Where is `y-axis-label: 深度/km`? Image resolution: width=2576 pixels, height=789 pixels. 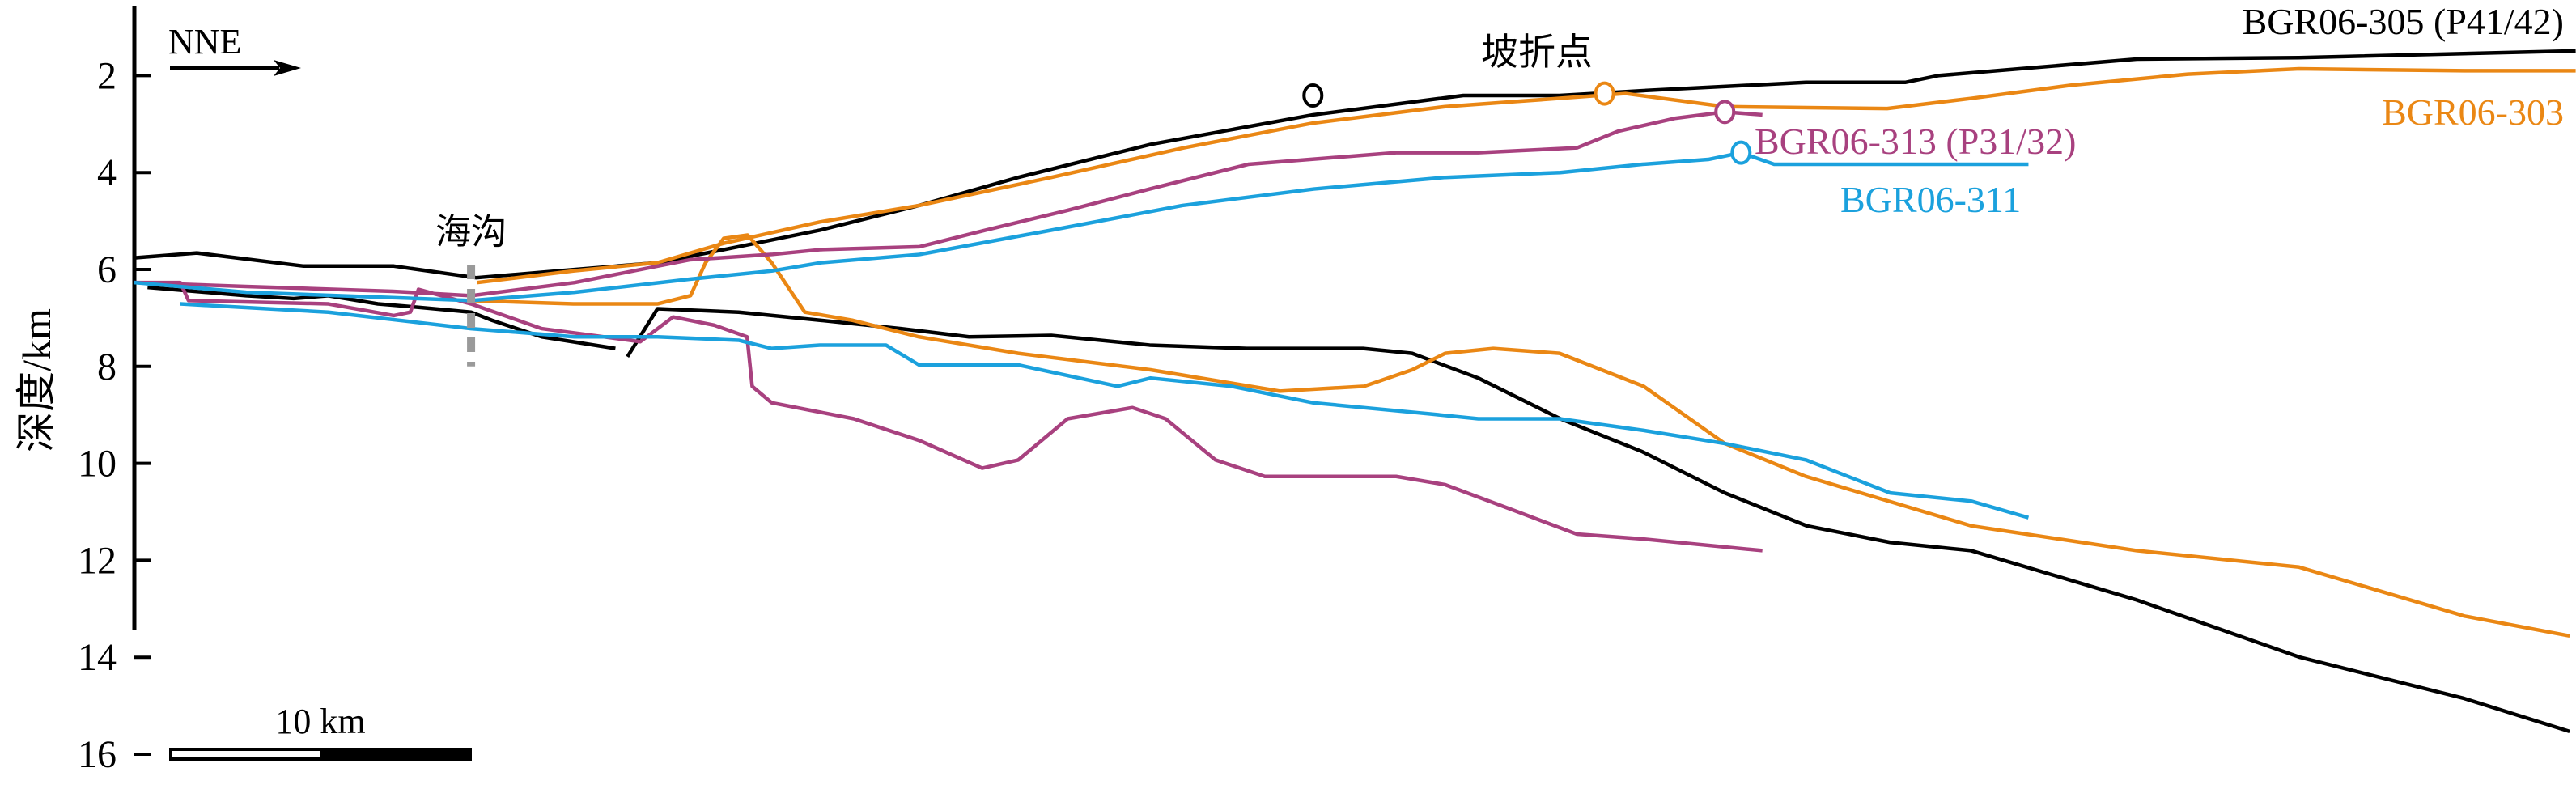
y-axis-label: 深度/km is located at coordinates (36, 380).